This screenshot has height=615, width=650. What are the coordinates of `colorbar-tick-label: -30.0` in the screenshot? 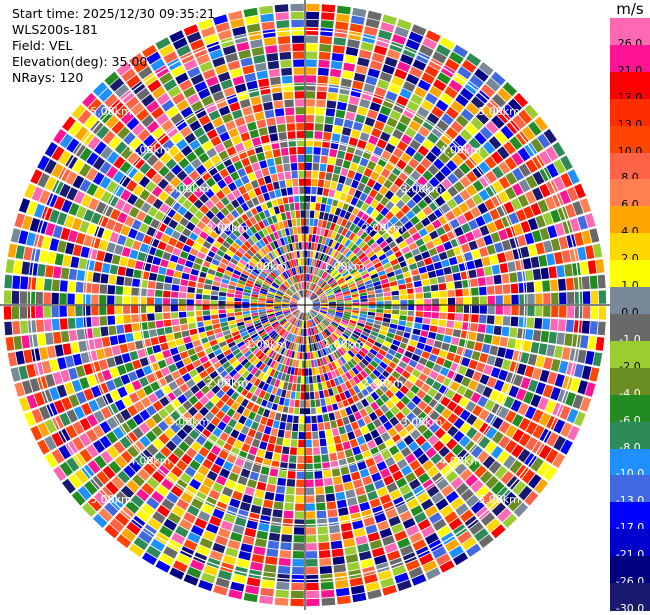 It's located at (630, 608).